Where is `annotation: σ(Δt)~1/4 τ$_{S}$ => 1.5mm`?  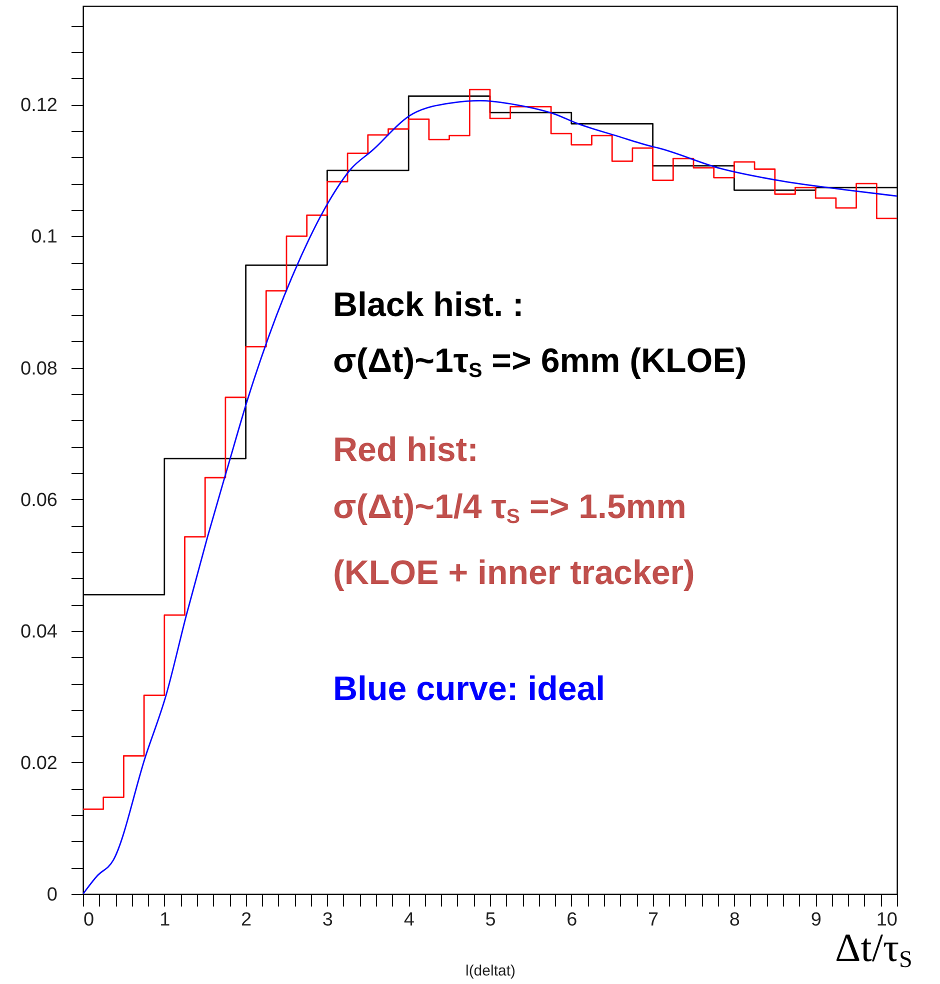 annotation: σ(Δt)~1/4 τ$_{S}$ => 1.5mm is located at coordinates (509, 508).